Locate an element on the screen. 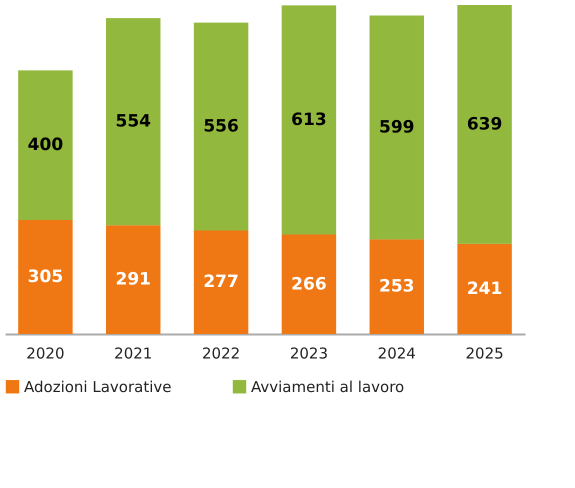  x-tick-label: 2025 is located at coordinates (485, 353).